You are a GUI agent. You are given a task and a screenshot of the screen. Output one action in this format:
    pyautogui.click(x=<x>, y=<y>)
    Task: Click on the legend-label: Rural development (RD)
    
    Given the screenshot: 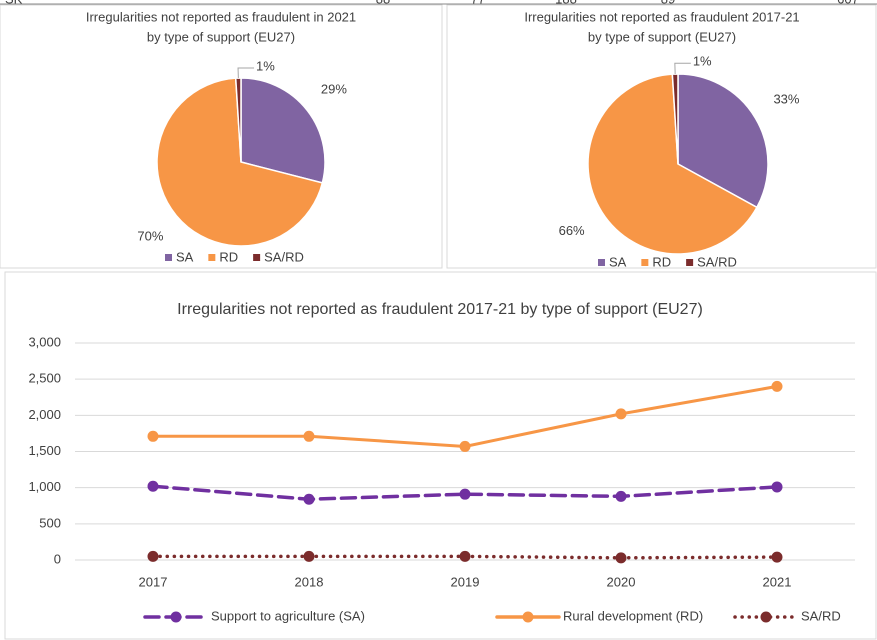 What is the action you would take?
    pyautogui.click(x=633, y=615)
    